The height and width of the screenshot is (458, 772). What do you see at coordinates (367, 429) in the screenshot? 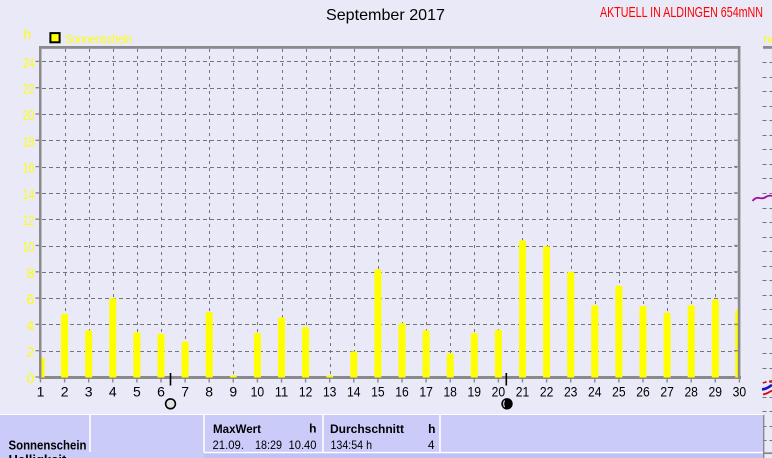
I see `svg-text: Durchschnitt` at bounding box center [367, 429].